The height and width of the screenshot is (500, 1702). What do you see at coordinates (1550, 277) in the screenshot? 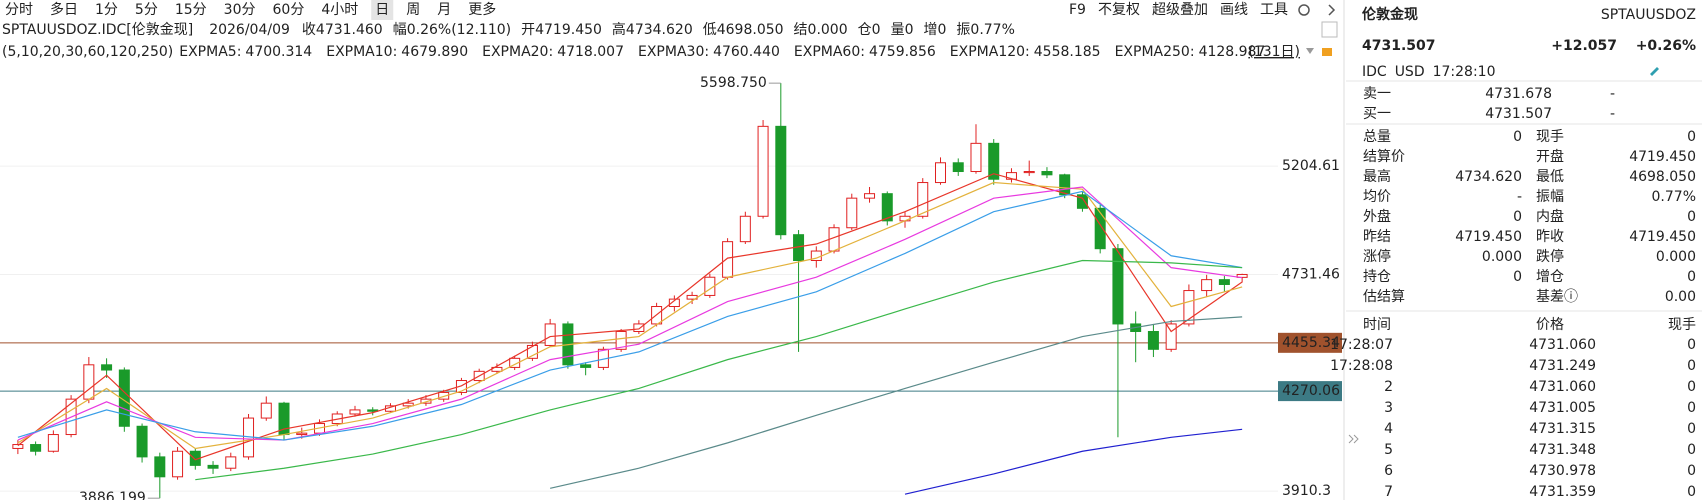
I see `stat-label: 增仓` at bounding box center [1550, 277].